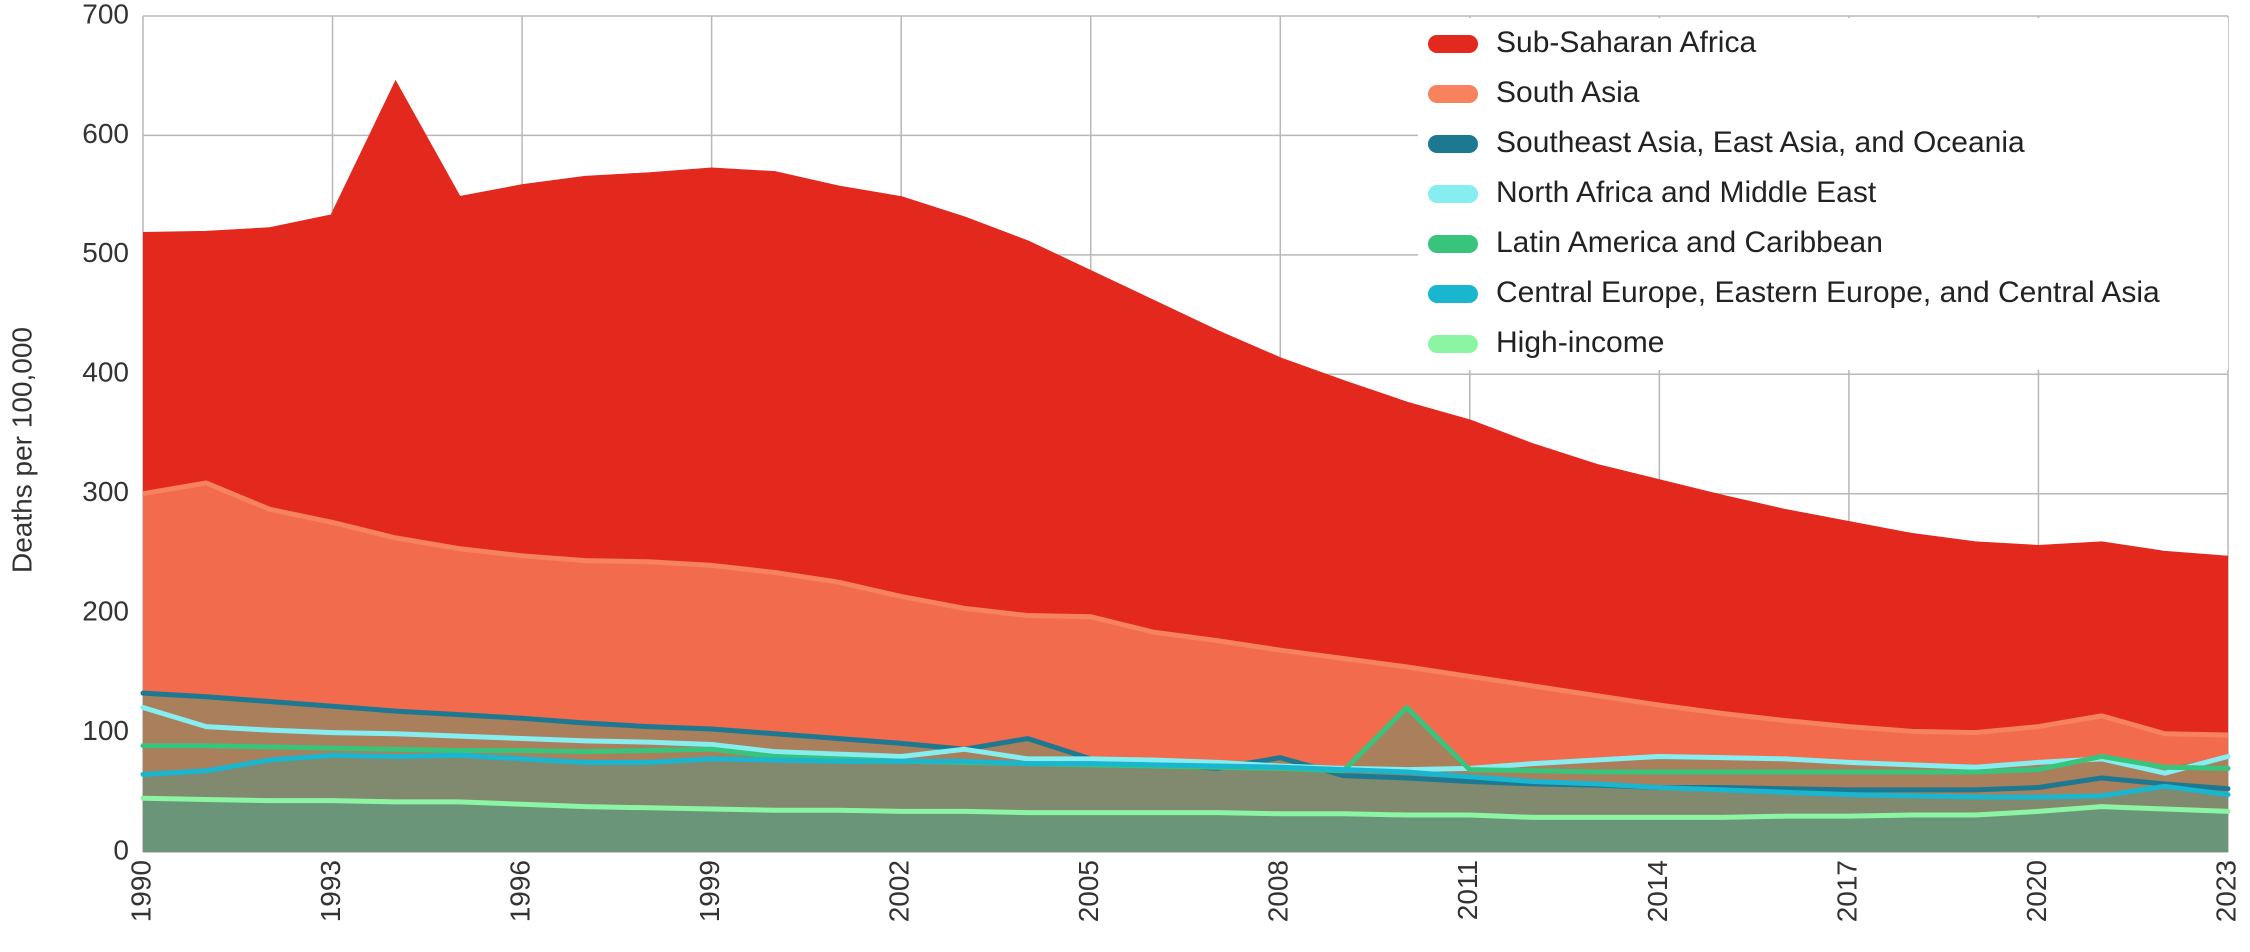  I want to click on x-tick-label: 2008, so click(1278, 891).